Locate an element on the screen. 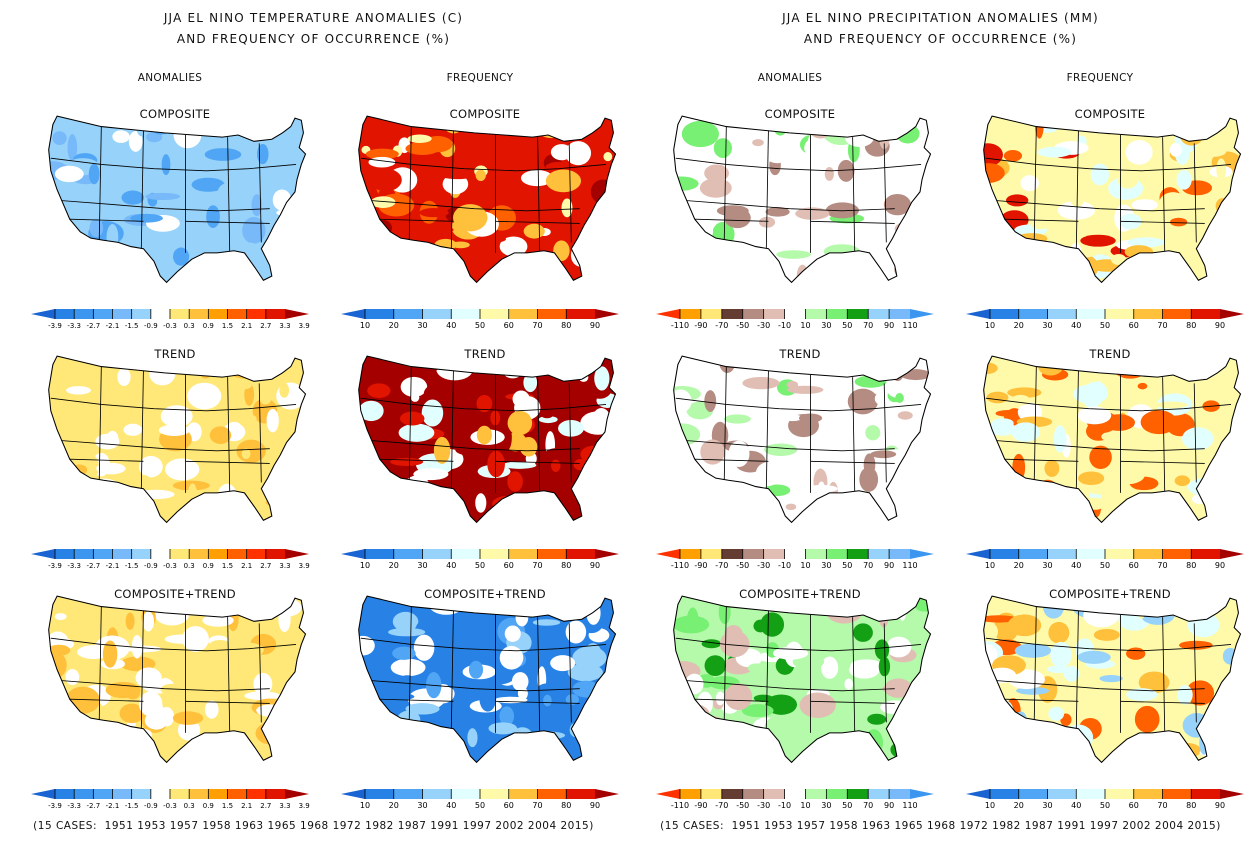 The width and height of the screenshot is (1255, 853). colorbar-label: 1.5 is located at coordinates (227, 806).